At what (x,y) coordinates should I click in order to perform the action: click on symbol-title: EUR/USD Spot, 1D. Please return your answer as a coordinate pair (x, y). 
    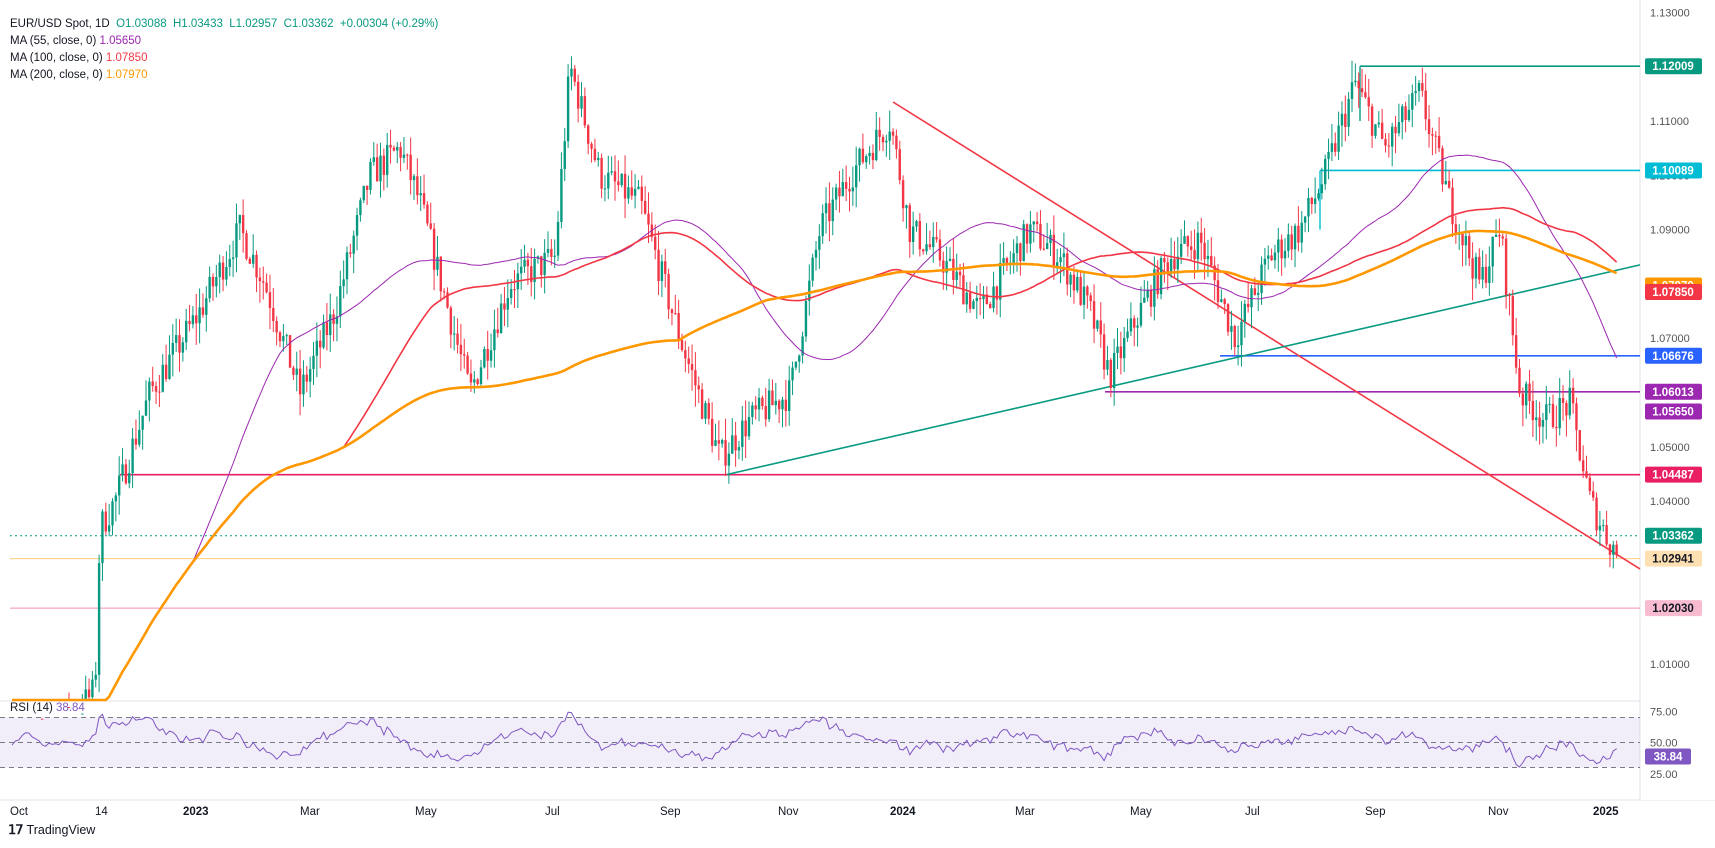
    Looking at the image, I should click on (60, 24).